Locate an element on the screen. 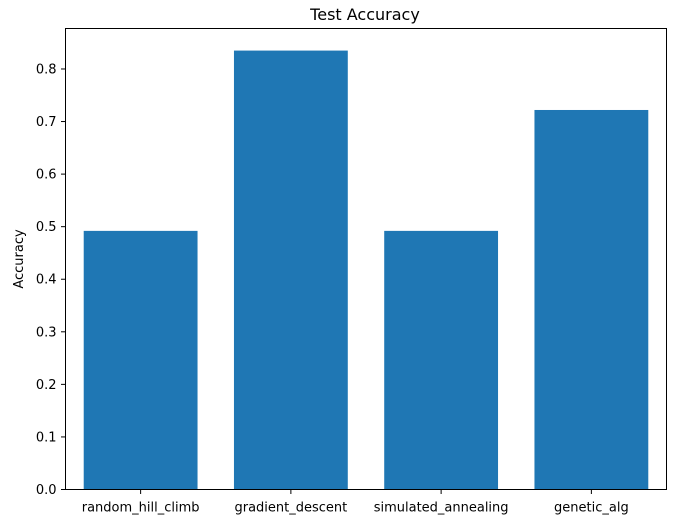  chart-title: Test Accuracy is located at coordinates (364, 14).